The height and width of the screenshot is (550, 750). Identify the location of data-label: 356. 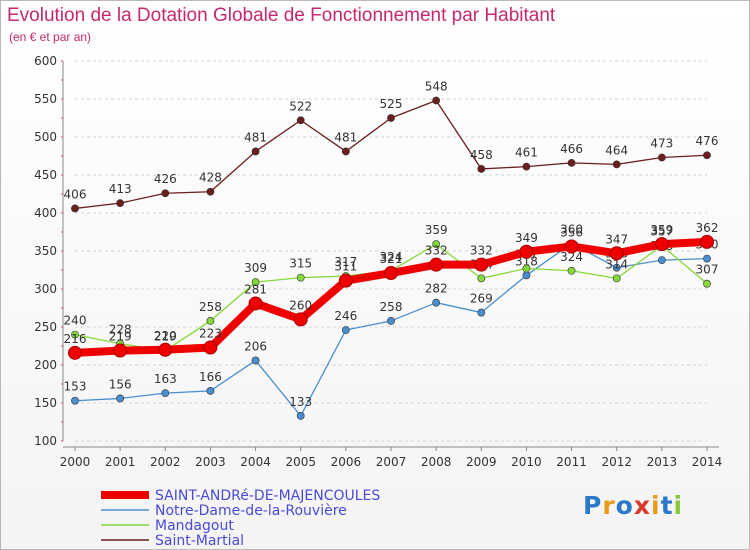
(571, 232).